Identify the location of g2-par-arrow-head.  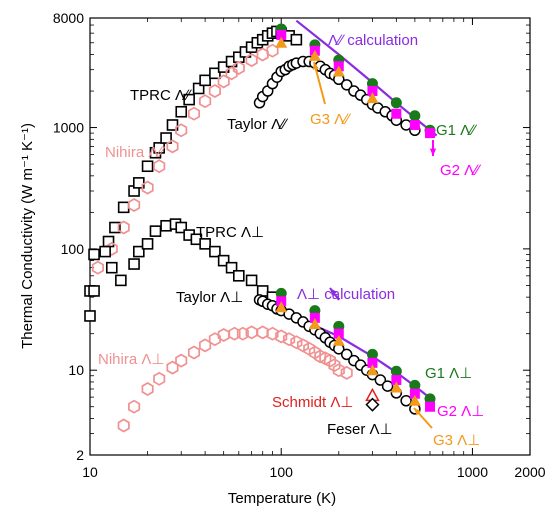
(433, 152).